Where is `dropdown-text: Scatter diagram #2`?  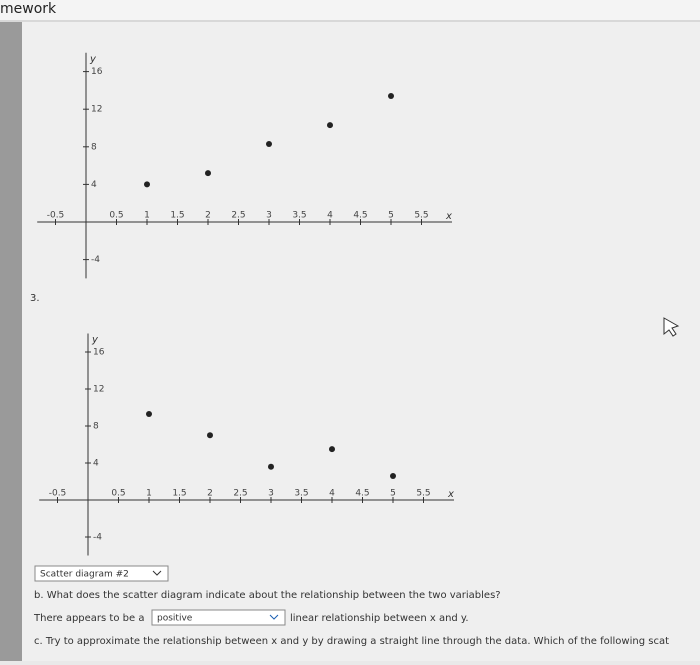
dropdown-text: Scatter diagram #2 is located at coordinates (84, 575).